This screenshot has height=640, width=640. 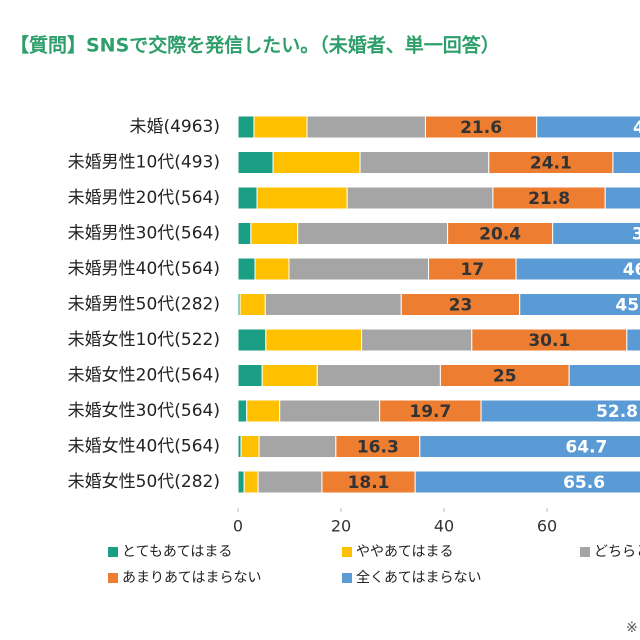 What do you see at coordinates (369, 483) in the screenshot?
I see `data-label: 18.1` at bounding box center [369, 483].